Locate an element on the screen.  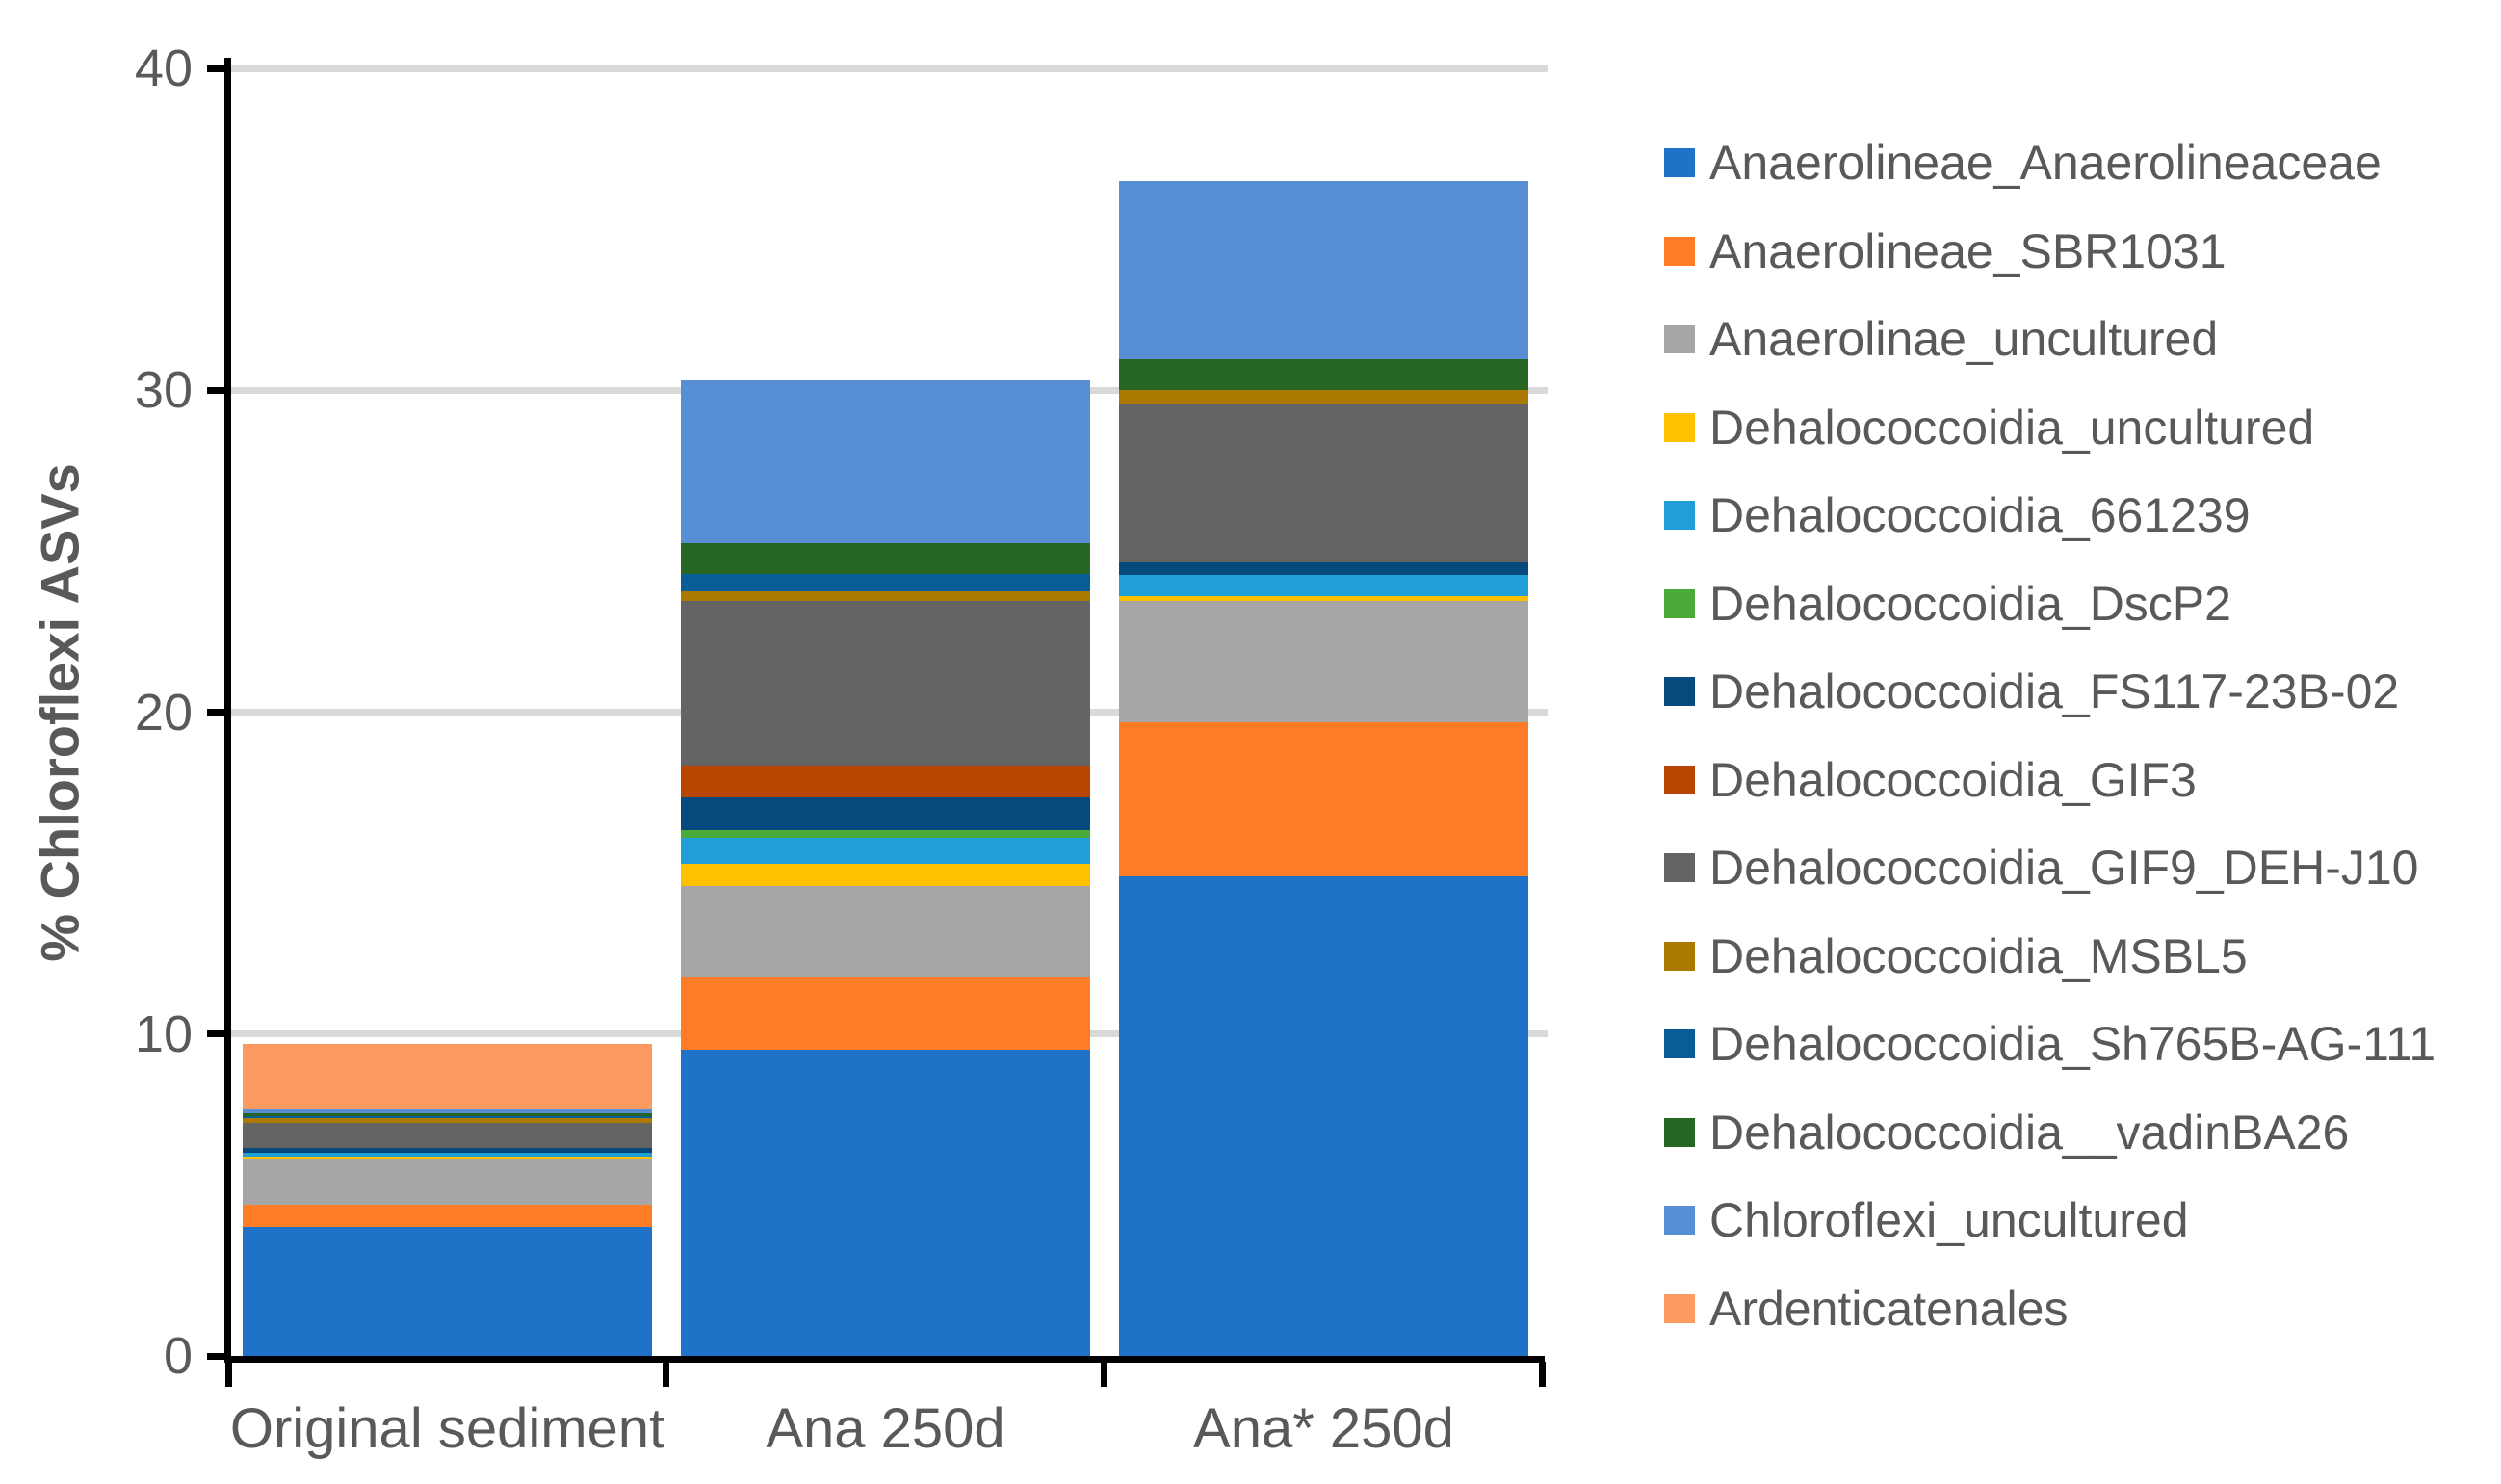
legend-item-Dehalococcoidia_FS117-23B-02: Dehalococcoidia_FS117-23B-02 is located at coordinates (2078, 691).